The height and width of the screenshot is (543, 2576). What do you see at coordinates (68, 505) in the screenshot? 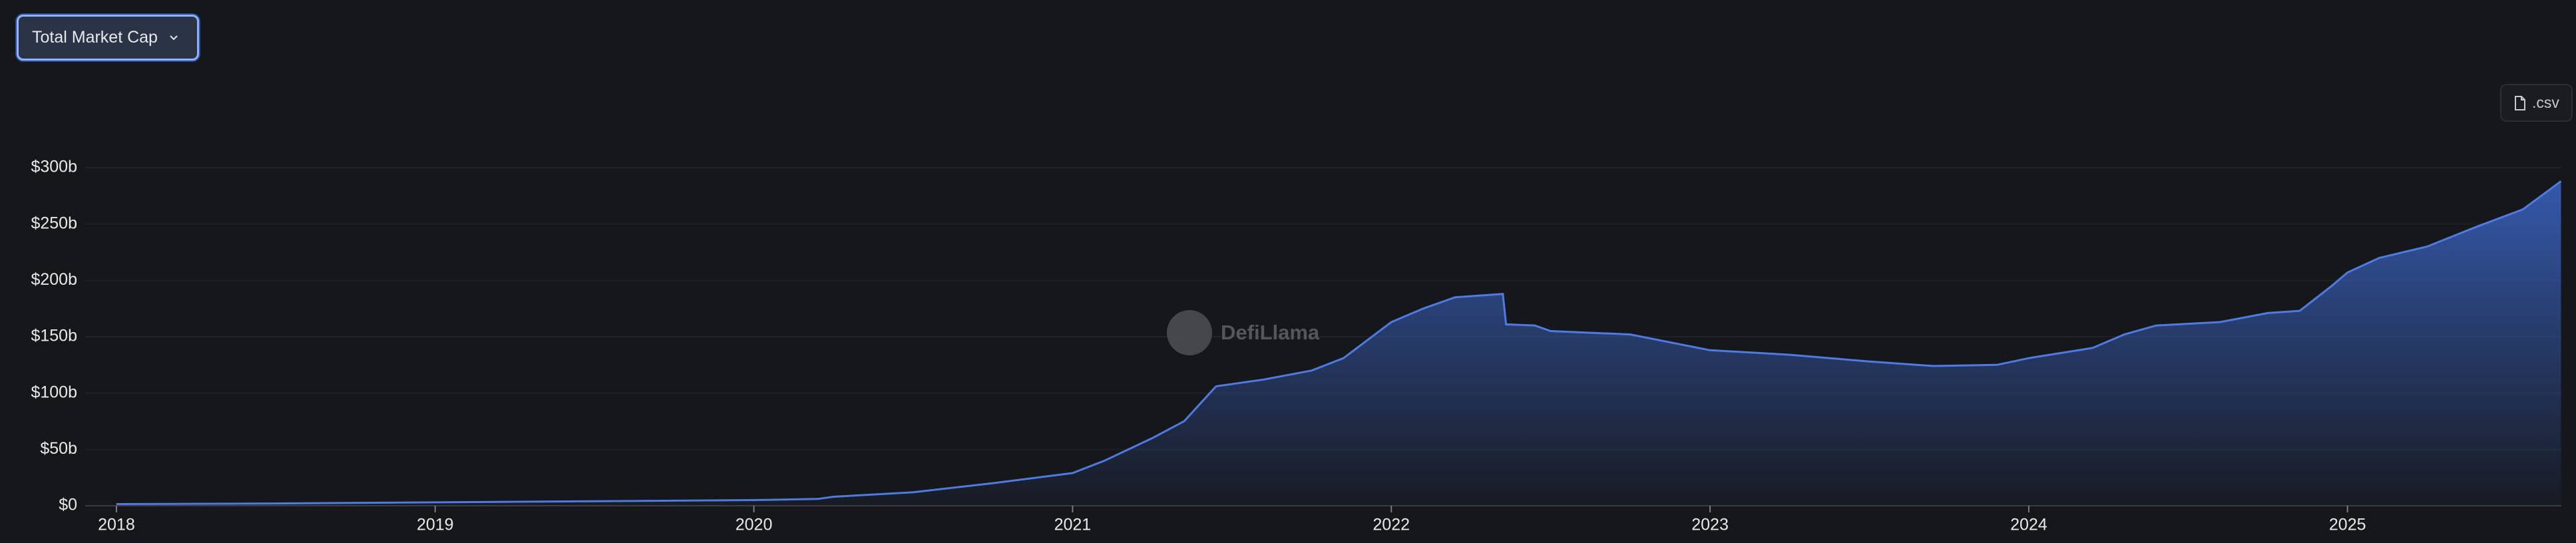
I see `y-tick-label: $0` at bounding box center [68, 505].